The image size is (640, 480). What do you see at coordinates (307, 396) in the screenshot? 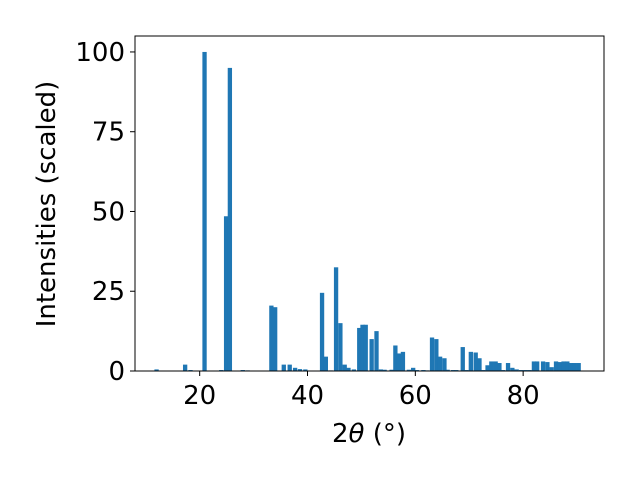
I see `x-tick-label: 40` at bounding box center [307, 396].